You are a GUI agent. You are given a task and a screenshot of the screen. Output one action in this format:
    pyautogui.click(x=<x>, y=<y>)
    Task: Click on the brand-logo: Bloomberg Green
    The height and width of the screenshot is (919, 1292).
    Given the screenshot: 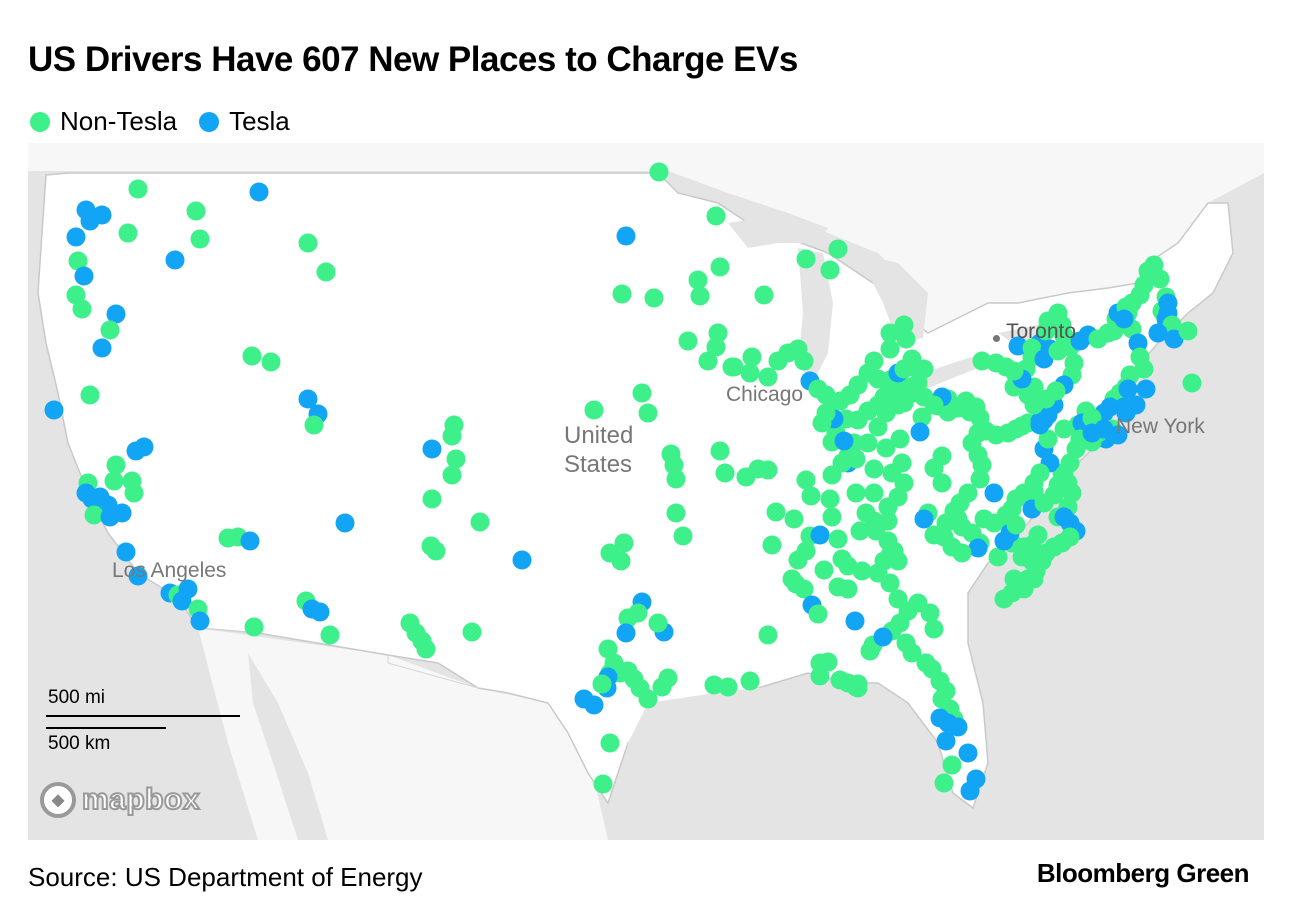 What is the action you would take?
    pyautogui.click(x=1143, y=873)
    